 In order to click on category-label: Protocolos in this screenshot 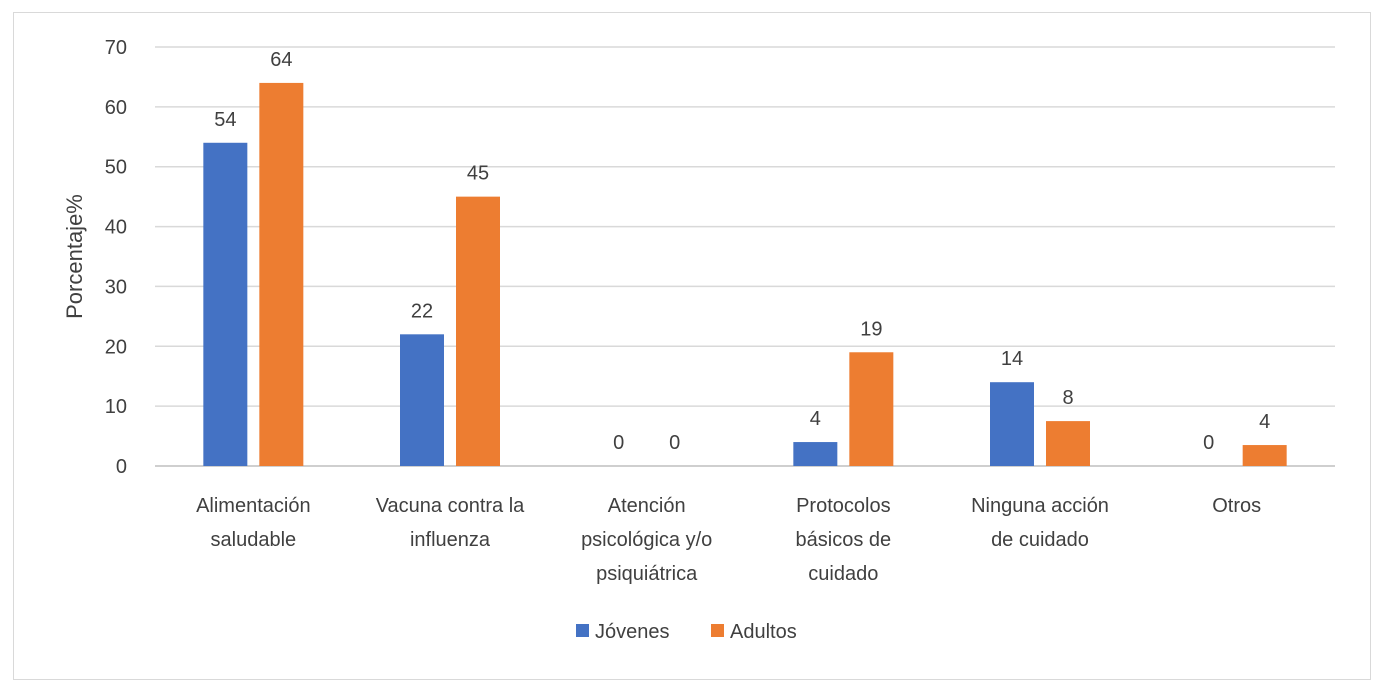, I will do `click(843, 506)`.